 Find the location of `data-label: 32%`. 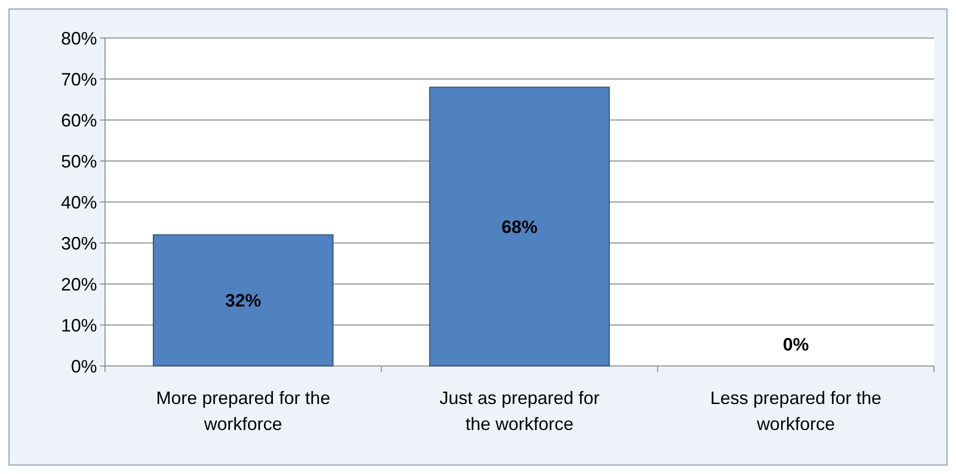

data-label: 32% is located at coordinates (243, 300).